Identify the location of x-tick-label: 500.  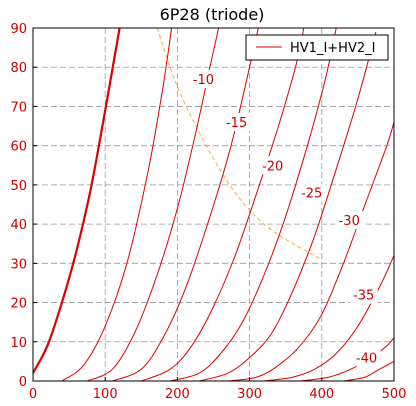
(394, 394).